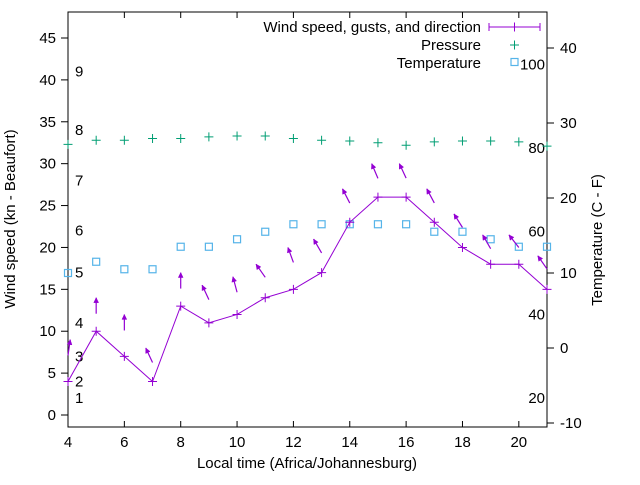 This screenshot has height=485, width=640. Describe the element at coordinates (10, 218) in the screenshot. I see `y-left-axis-title: Wind speed (kn - Beaufort)` at that location.